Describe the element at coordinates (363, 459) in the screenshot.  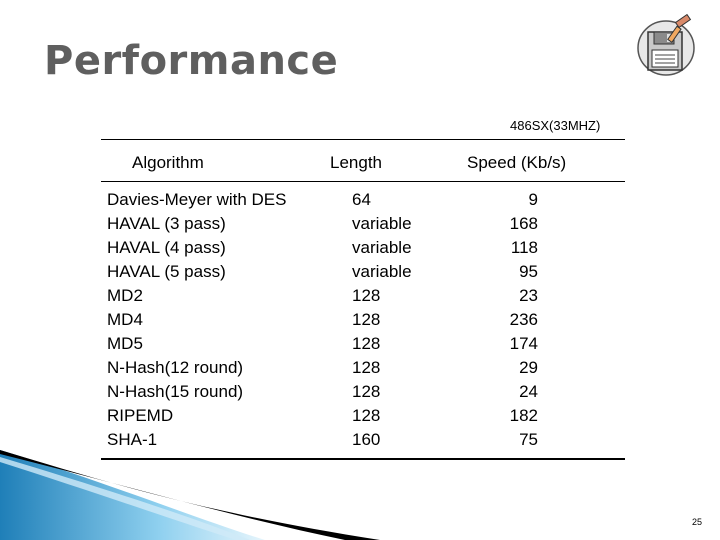
I see `table-bottom-rule` at that location.